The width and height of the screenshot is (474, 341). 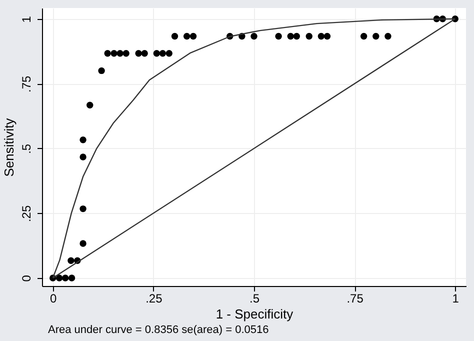 What do you see at coordinates (456, 299) in the screenshot?
I see `x-tick-label: 1` at bounding box center [456, 299].